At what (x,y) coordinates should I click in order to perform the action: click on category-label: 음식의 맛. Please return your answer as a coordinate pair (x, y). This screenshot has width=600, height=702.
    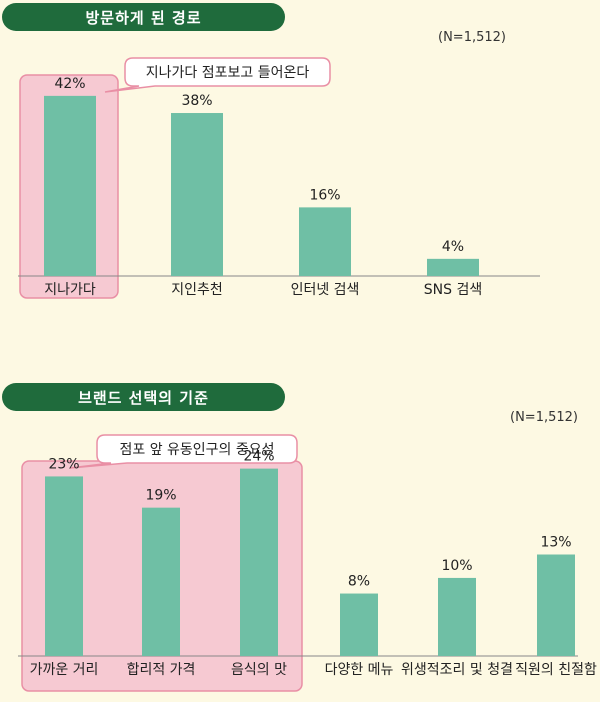
    Looking at the image, I should click on (259, 670).